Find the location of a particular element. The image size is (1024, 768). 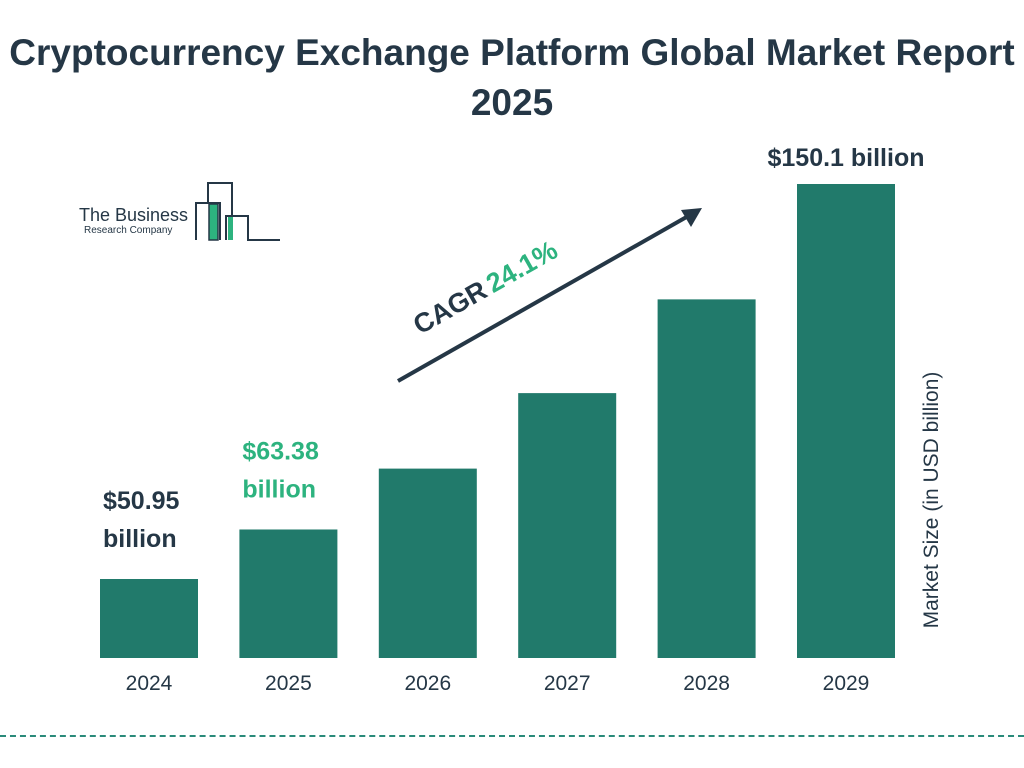

logo-subtext: Research Company is located at coordinates (128, 230).